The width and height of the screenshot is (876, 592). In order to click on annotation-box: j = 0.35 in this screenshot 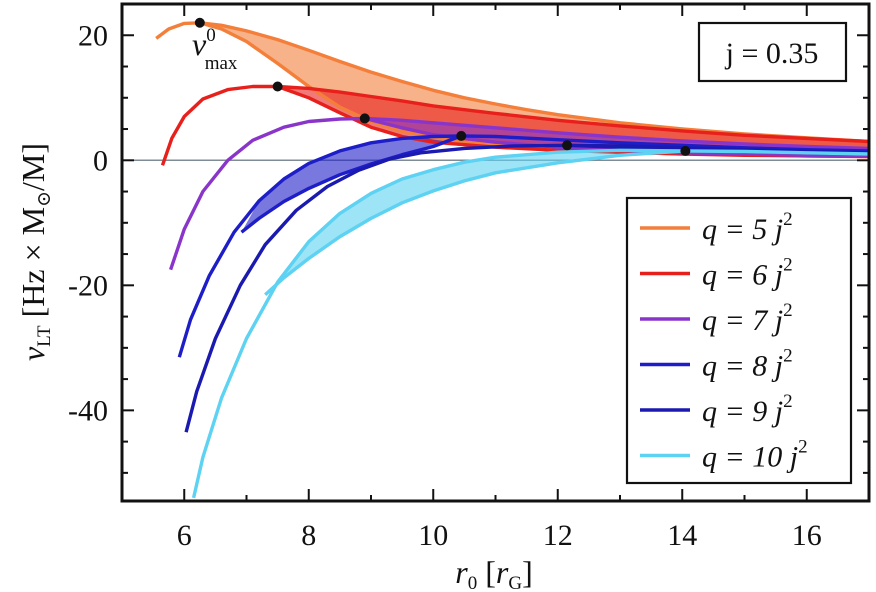, I will do `click(772, 52)`.